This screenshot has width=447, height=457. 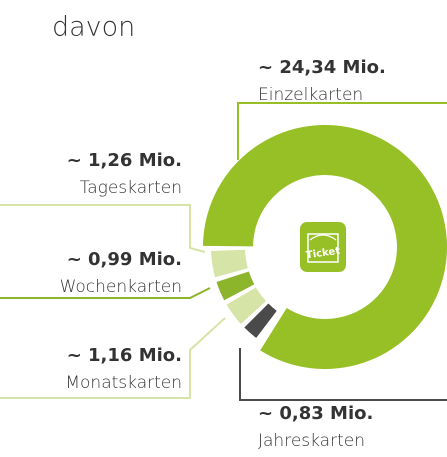 What do you see at coordinates (93, 27) in the screenshot?
I see `chart-title: davon` at bounding box center [93, 27].